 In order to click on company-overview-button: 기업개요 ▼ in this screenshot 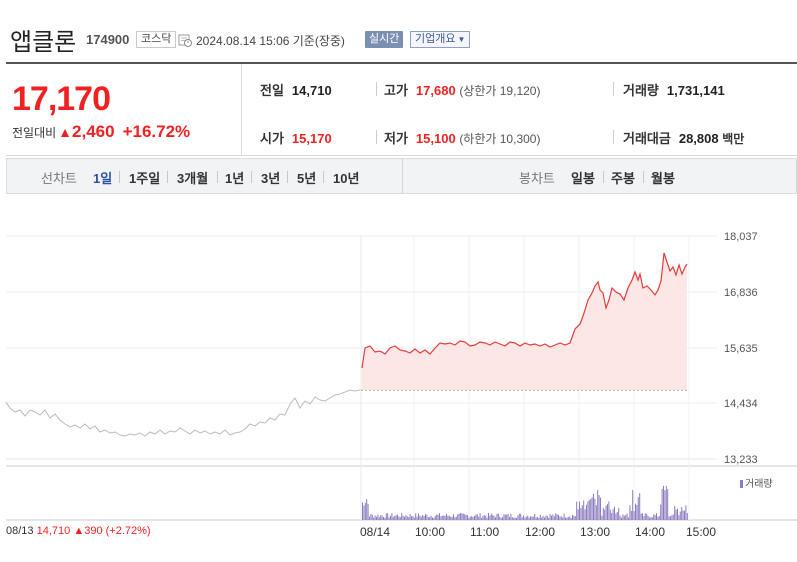, I will do `click(440, 39)`.